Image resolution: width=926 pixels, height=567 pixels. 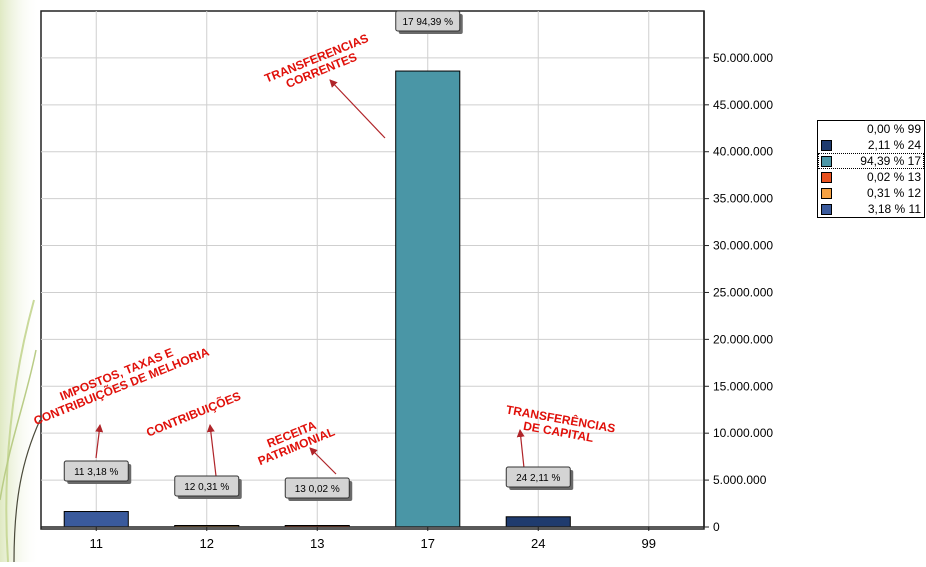 What do you see at coordinates (207, 543) in the screenshot?
I see `x-tick-label: 12` at bounding box center [207, 543].